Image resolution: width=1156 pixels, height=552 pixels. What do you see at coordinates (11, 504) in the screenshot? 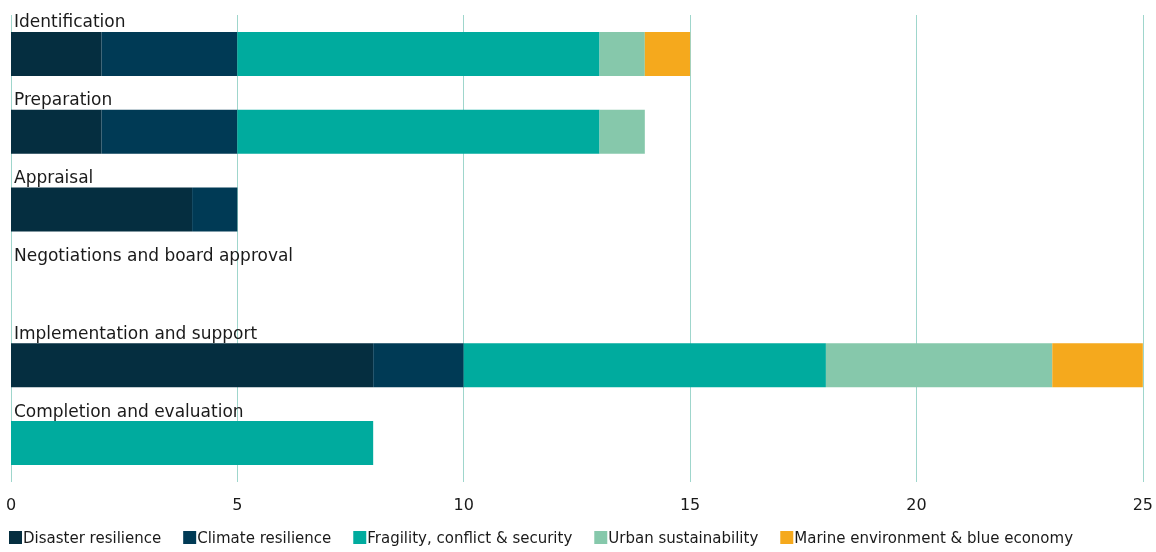
I see `x-tick-label: 0` at bounding box center [11, 504].